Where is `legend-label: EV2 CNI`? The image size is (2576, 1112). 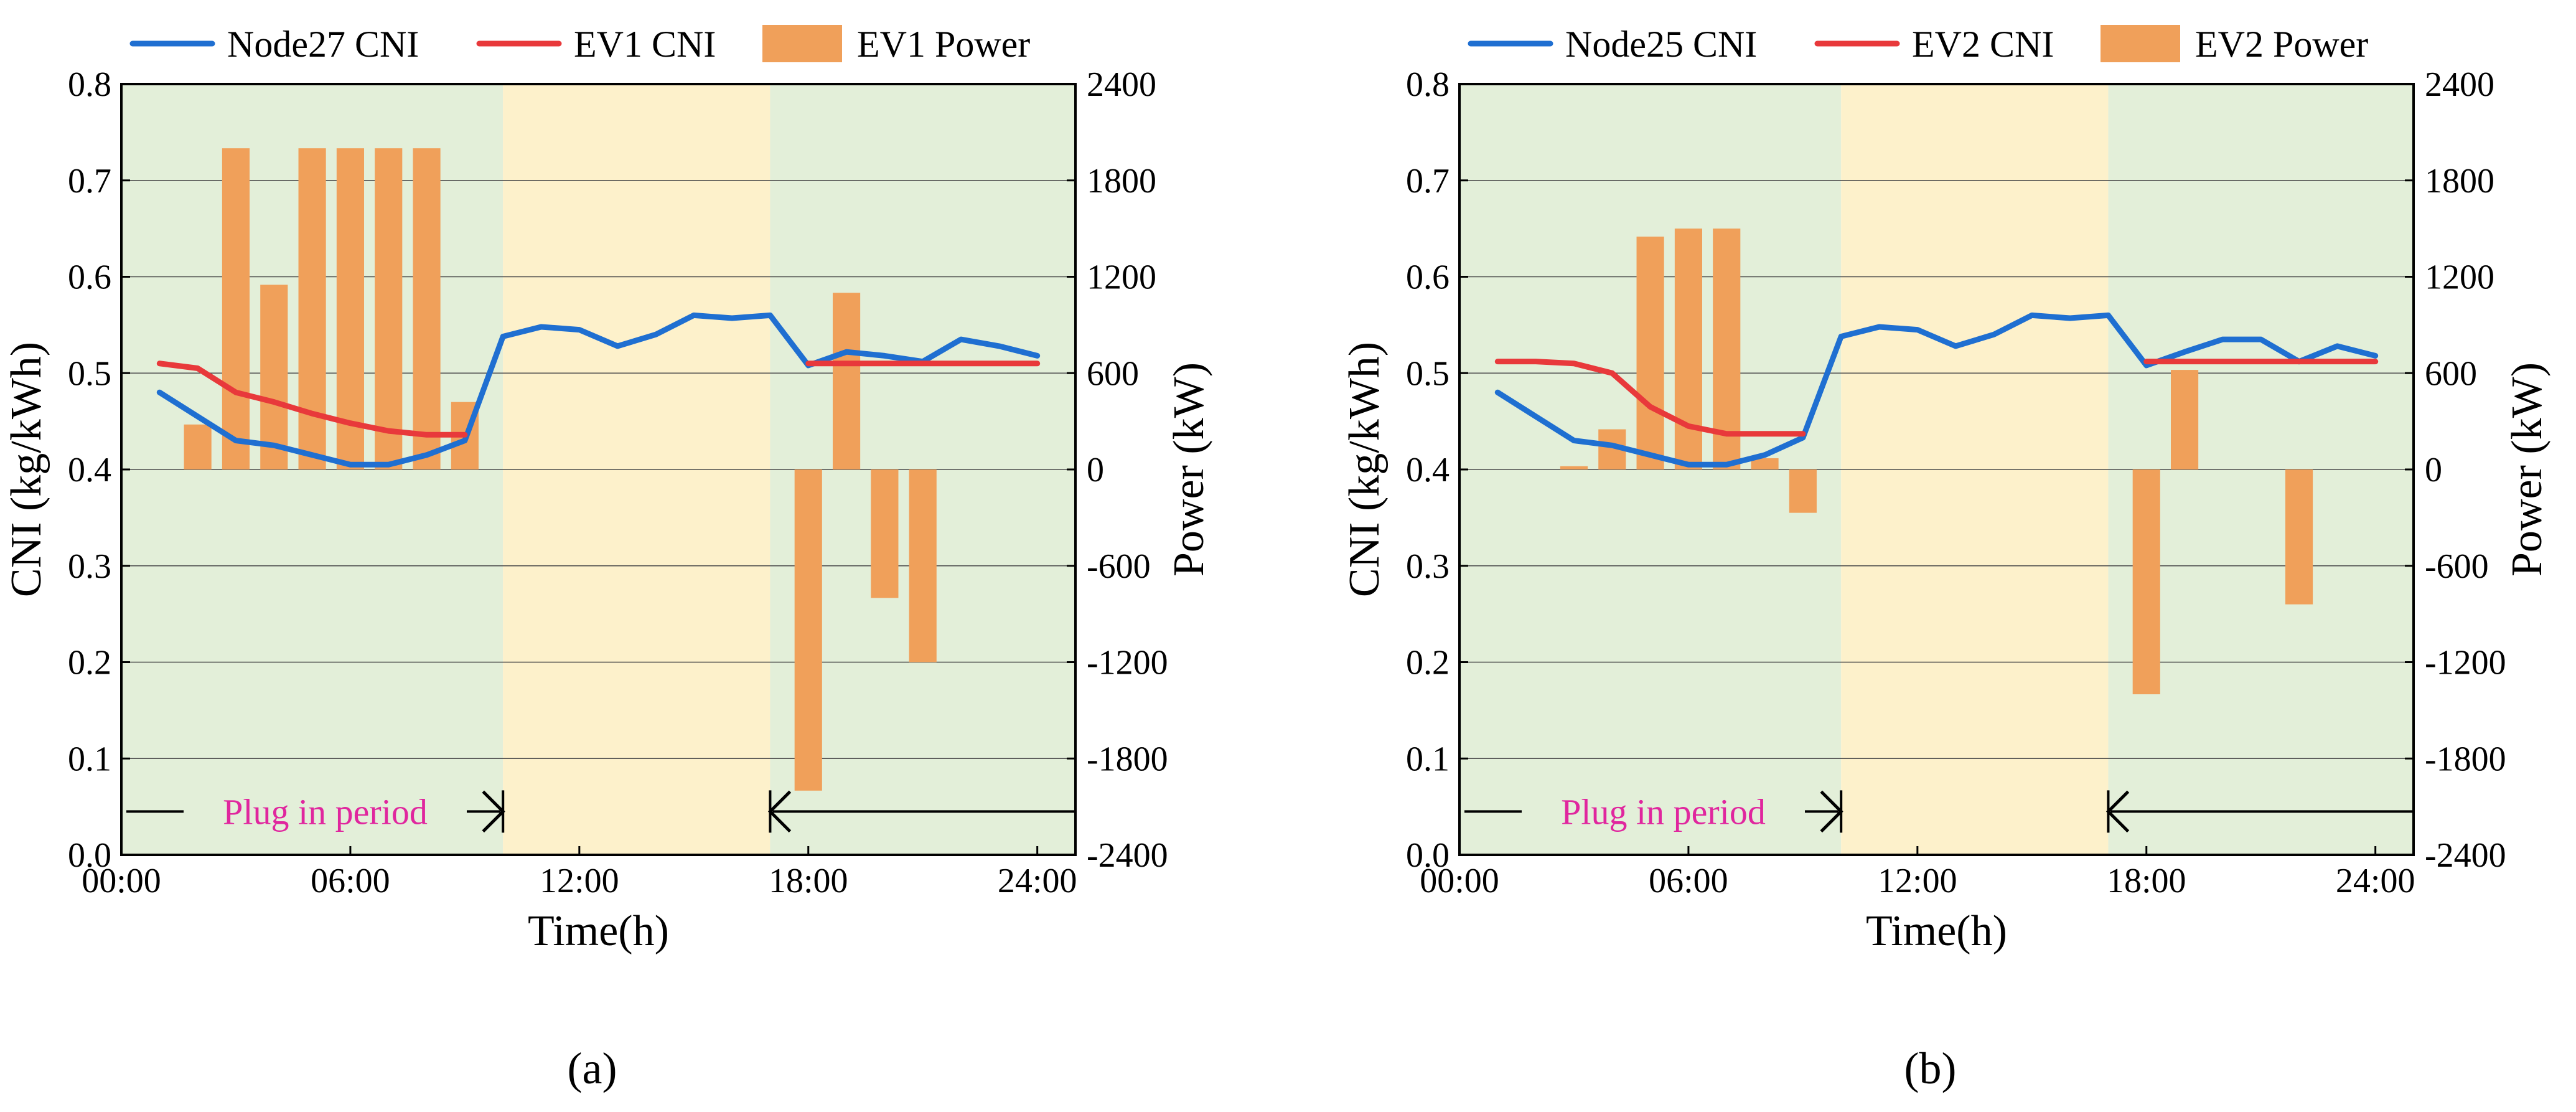 legend-label: EV2 CNI is located at coordinates (1983, 44).